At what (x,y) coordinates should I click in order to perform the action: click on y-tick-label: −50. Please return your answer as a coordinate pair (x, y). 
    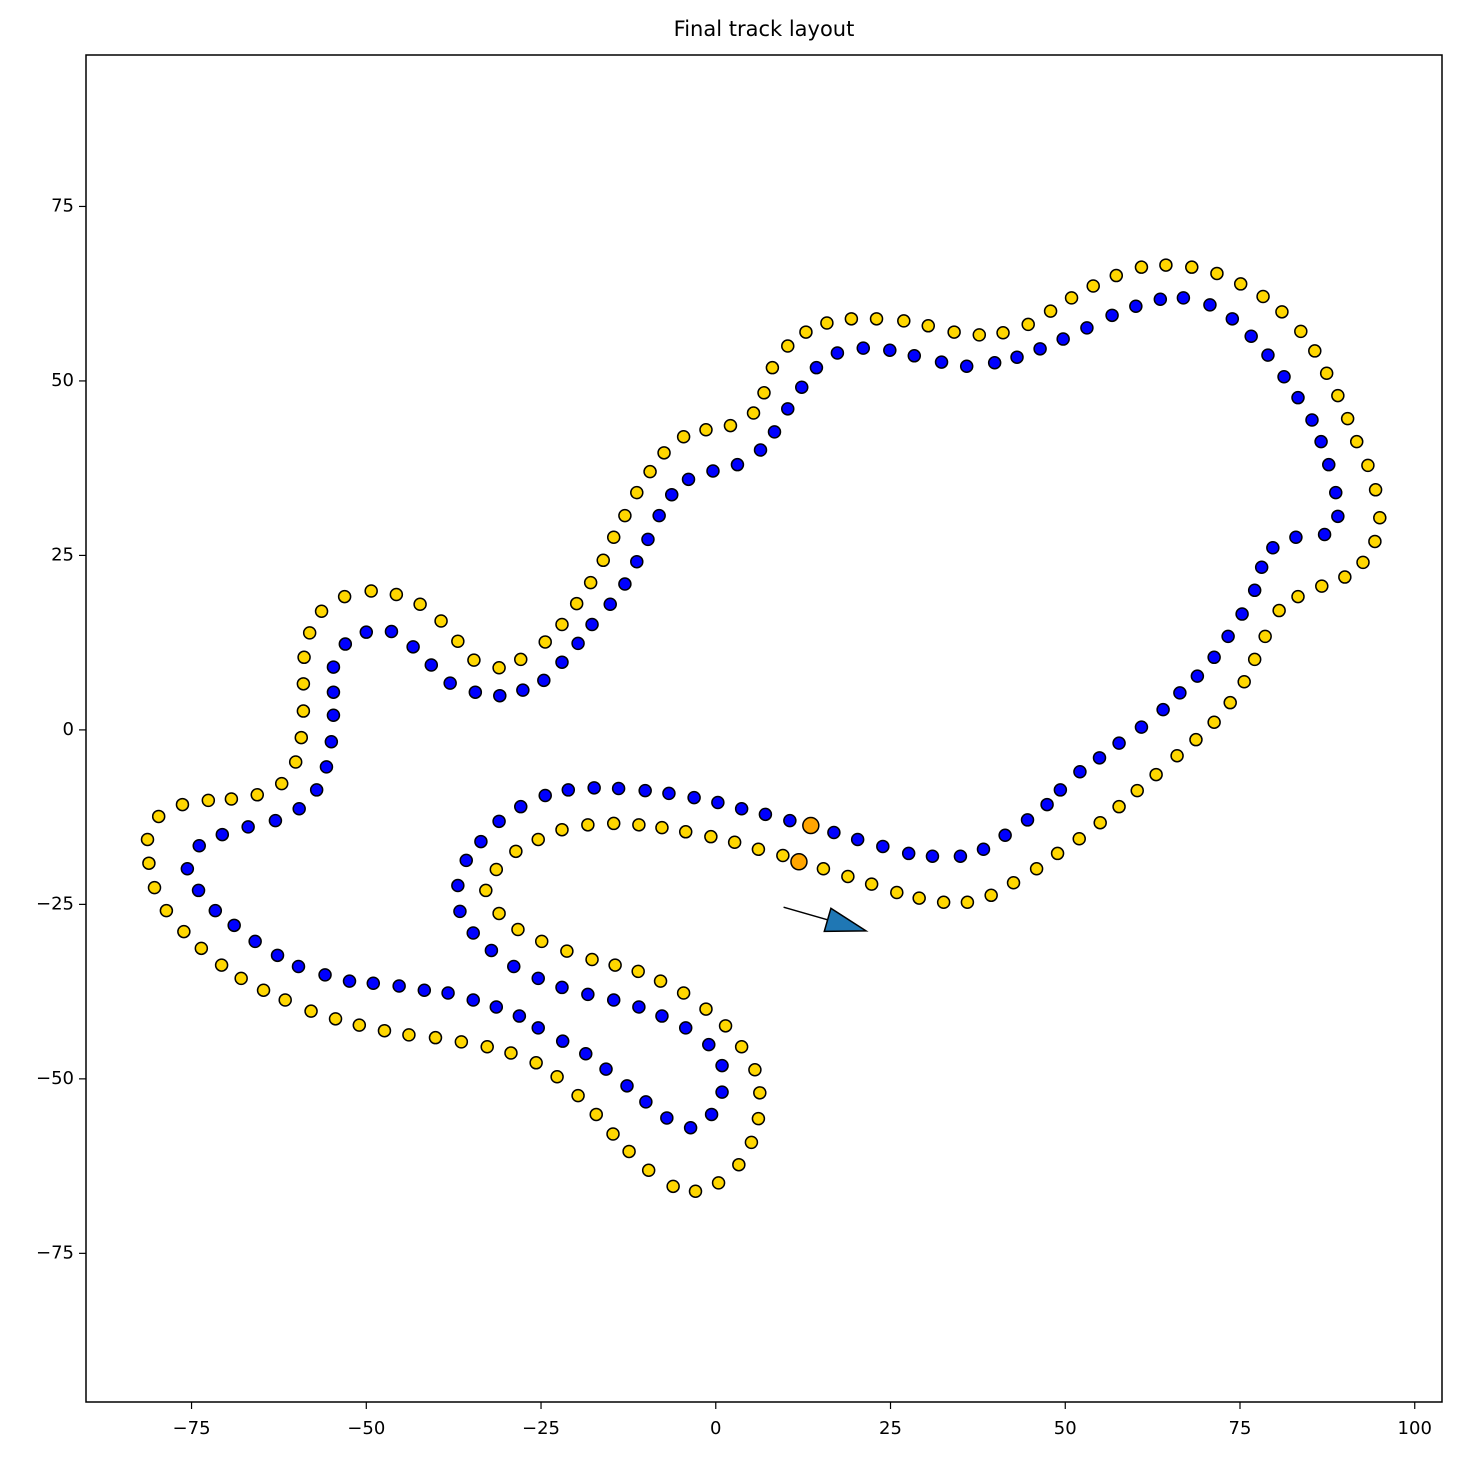
    Looking at the image, I should click on (55, 1078).